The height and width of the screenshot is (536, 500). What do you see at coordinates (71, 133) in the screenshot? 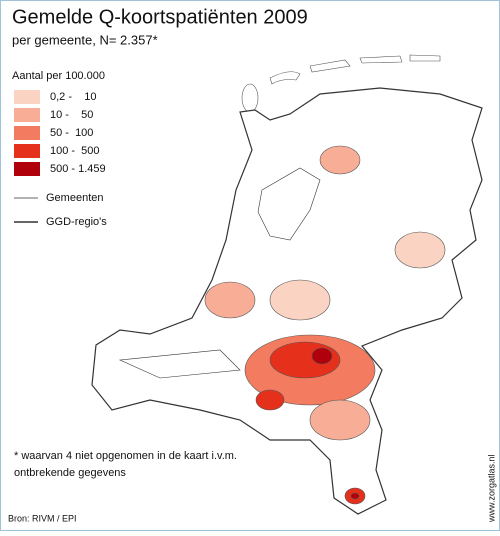
I see `legend-label: 50 - 100` at bounding box center [71, 133].